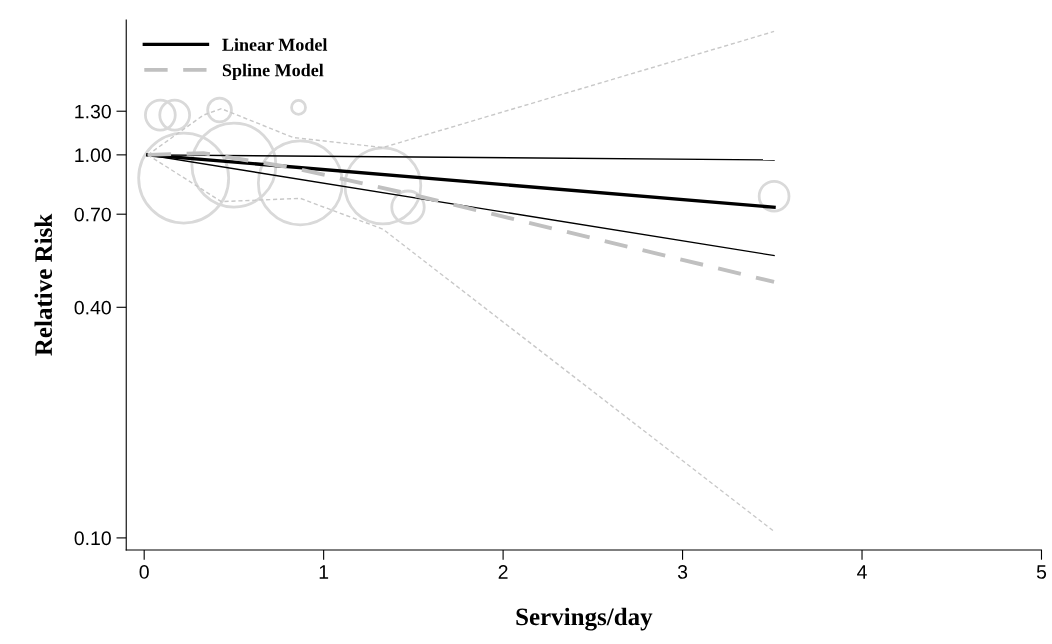 The image size is (1052, 644). What do you see at coordinates (273, 72) in the screenshot?
I see `legend-label: Spline Model` at bounding box center [273, 72].